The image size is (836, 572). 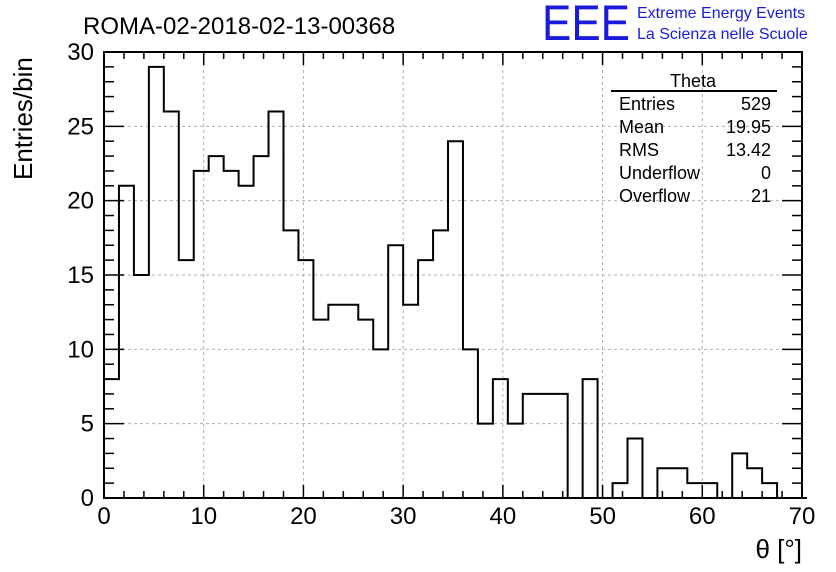 What do you see at coordinates (203, 516) in the screenshot?
I see `x-tick-label: 10` at bounding box center [203, 516].